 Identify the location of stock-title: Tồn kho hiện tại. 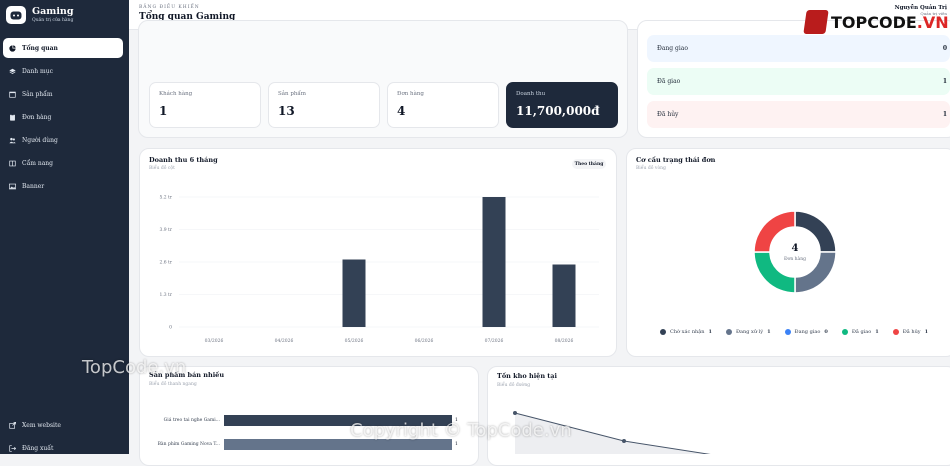
(527, 376).